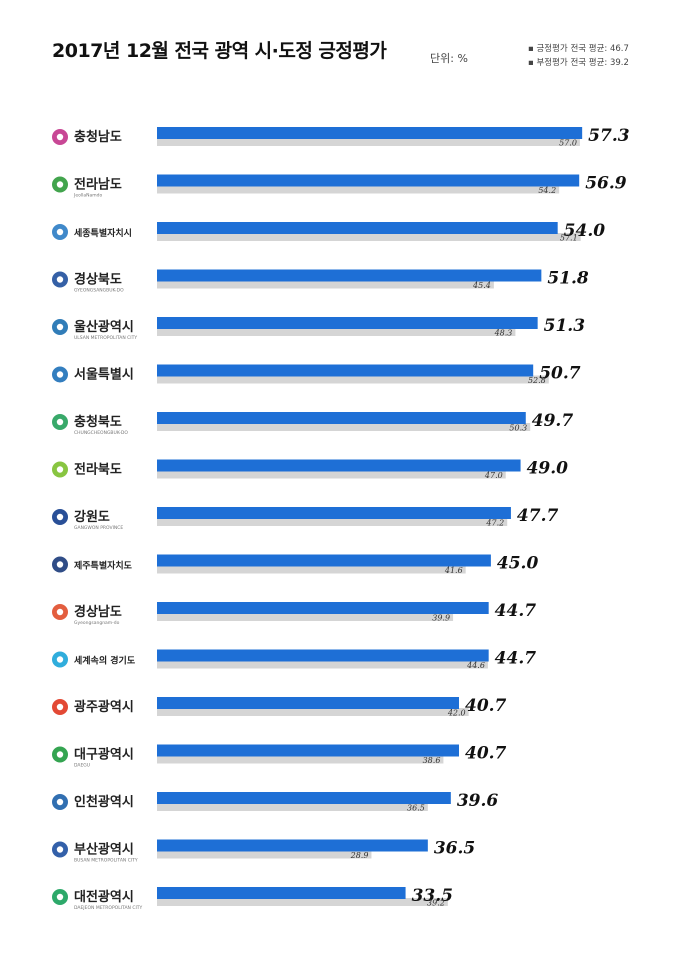  Describe the element at coordinates (99, 291) in the screenshot. I see `region-logo-subtitle: GYEONGSANGBUK-DO` at that location.